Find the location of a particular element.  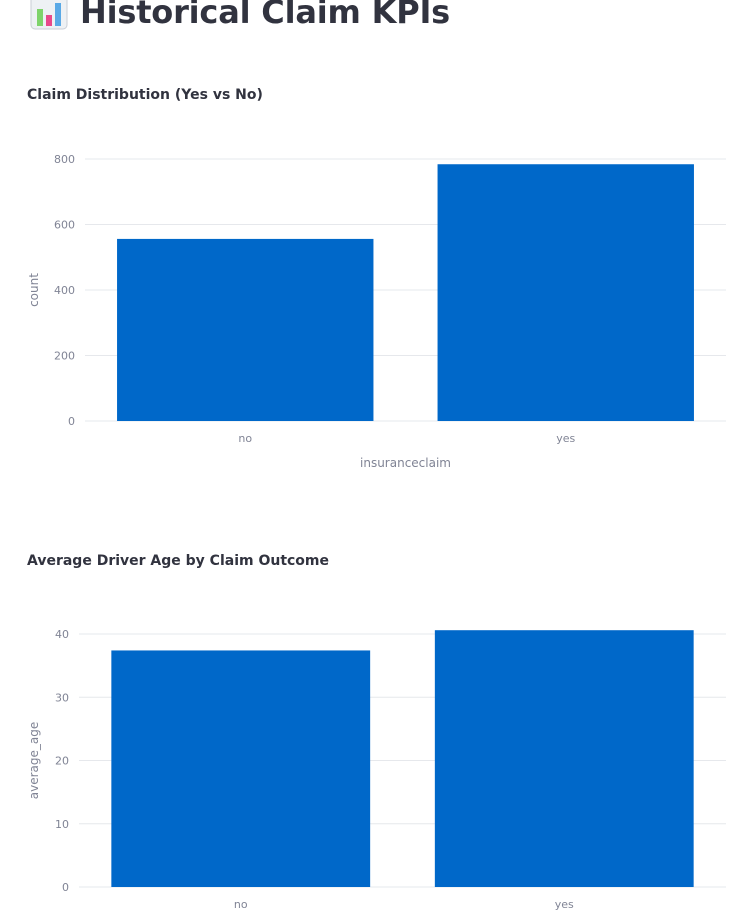

age-bar-yes is located at coordinates (564, 758).